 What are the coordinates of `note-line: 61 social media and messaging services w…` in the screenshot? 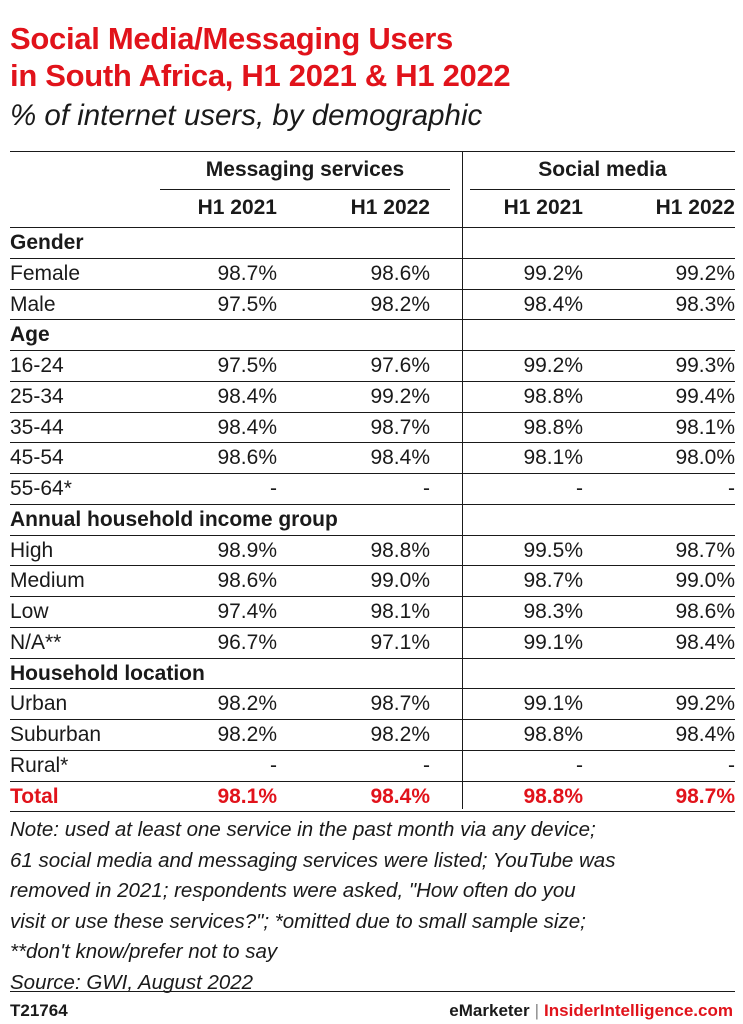 It's located at (313, 860).